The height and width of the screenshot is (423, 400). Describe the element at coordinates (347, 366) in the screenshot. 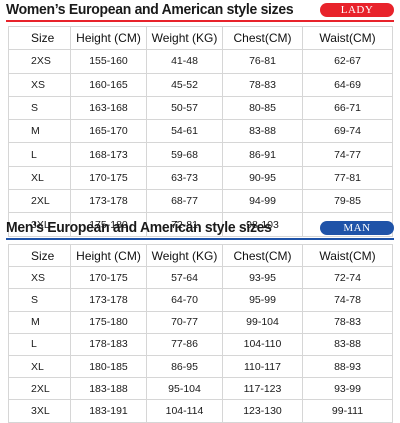

I see `measurement-cell: 88-93` at that location.